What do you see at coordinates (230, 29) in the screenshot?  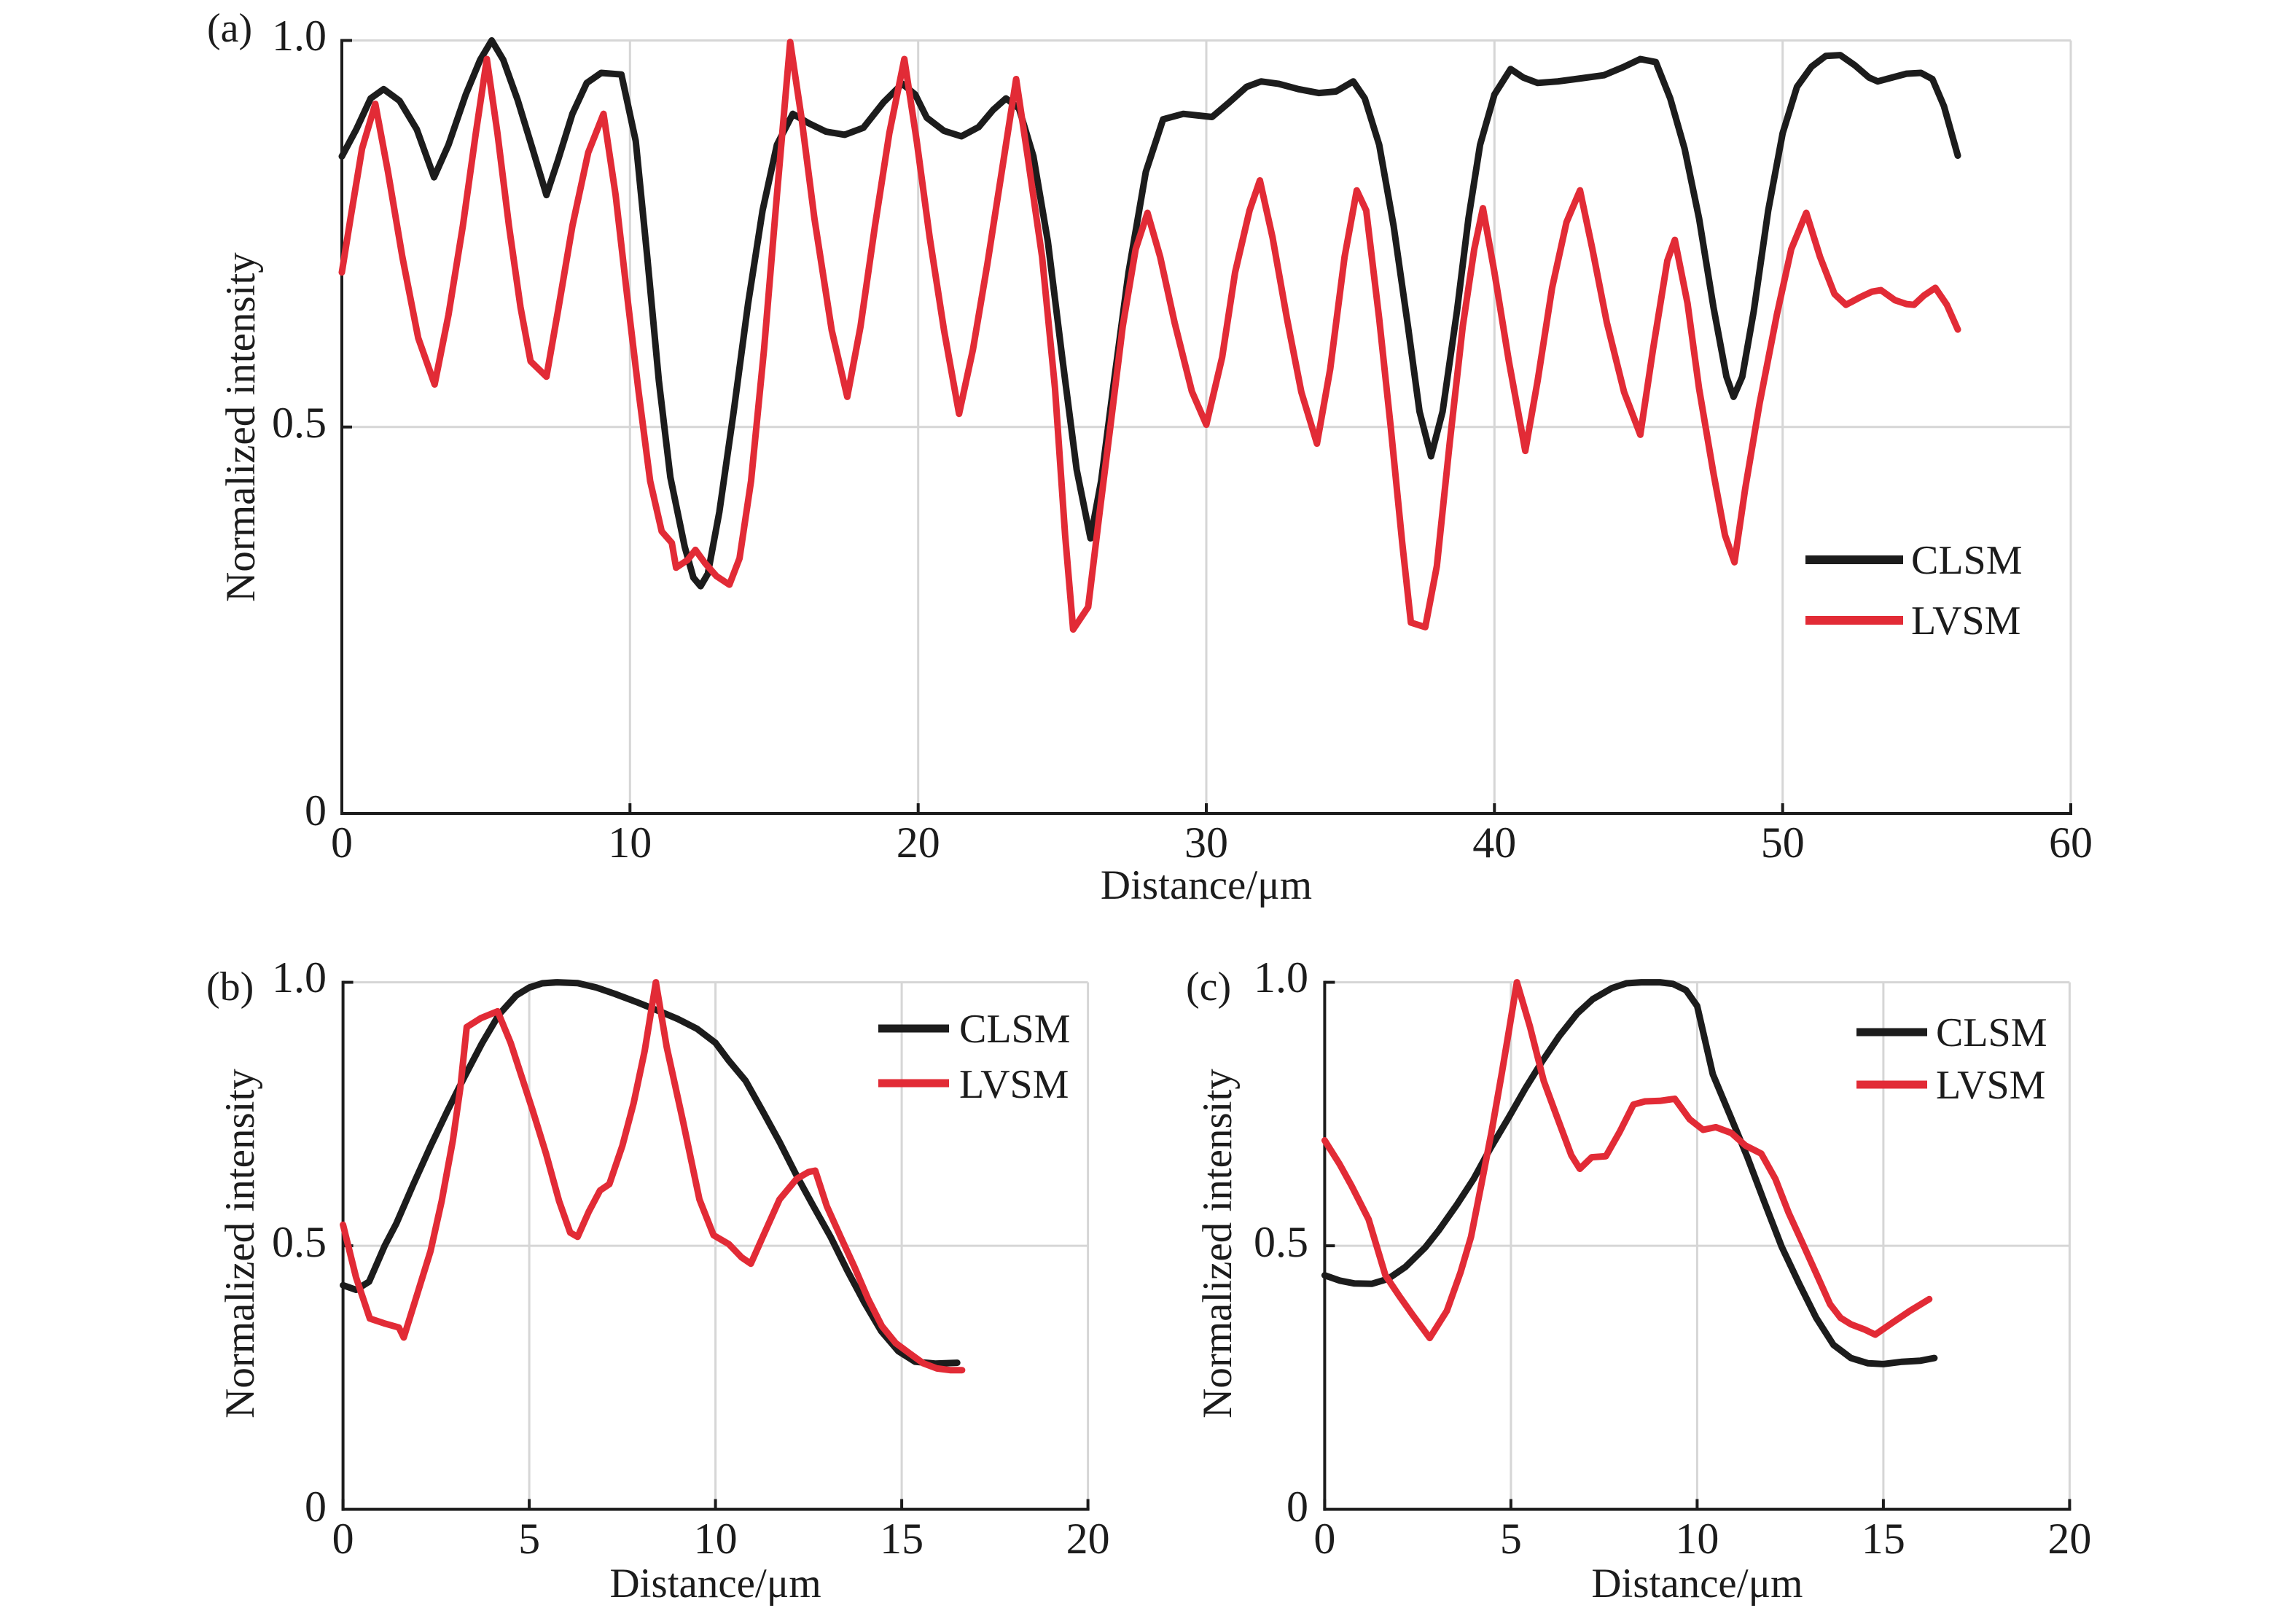 I see `svg-text: (a)` at bounding box center [230, 29].